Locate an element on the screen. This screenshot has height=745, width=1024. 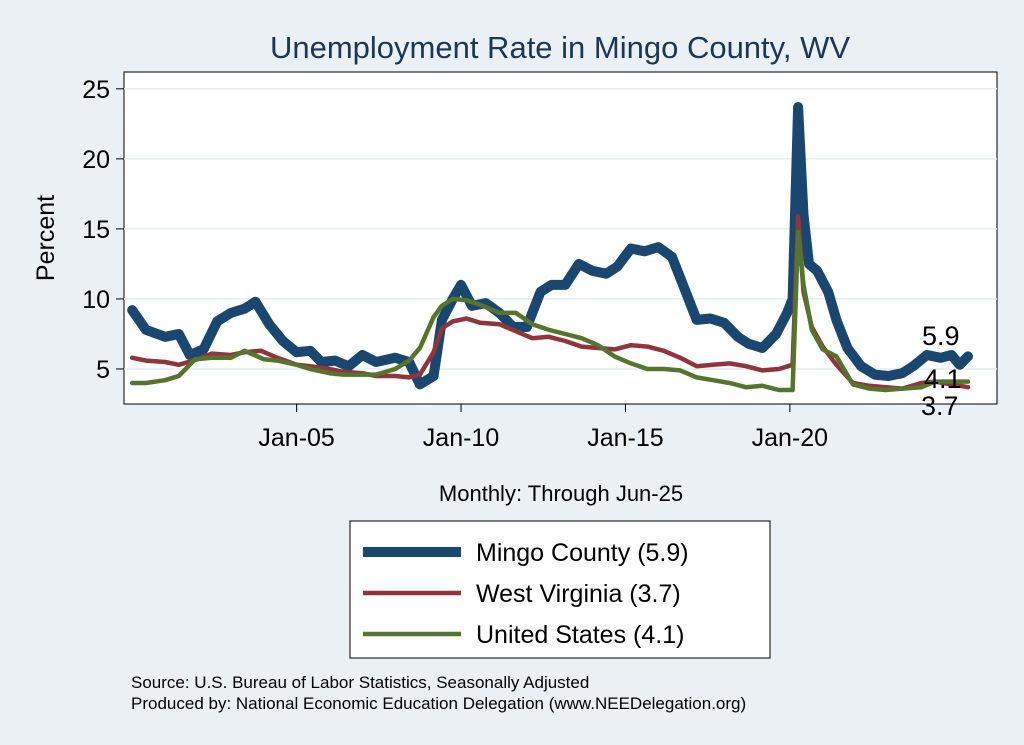
y-tick-label: 10 is located at coordinates (96, 300).